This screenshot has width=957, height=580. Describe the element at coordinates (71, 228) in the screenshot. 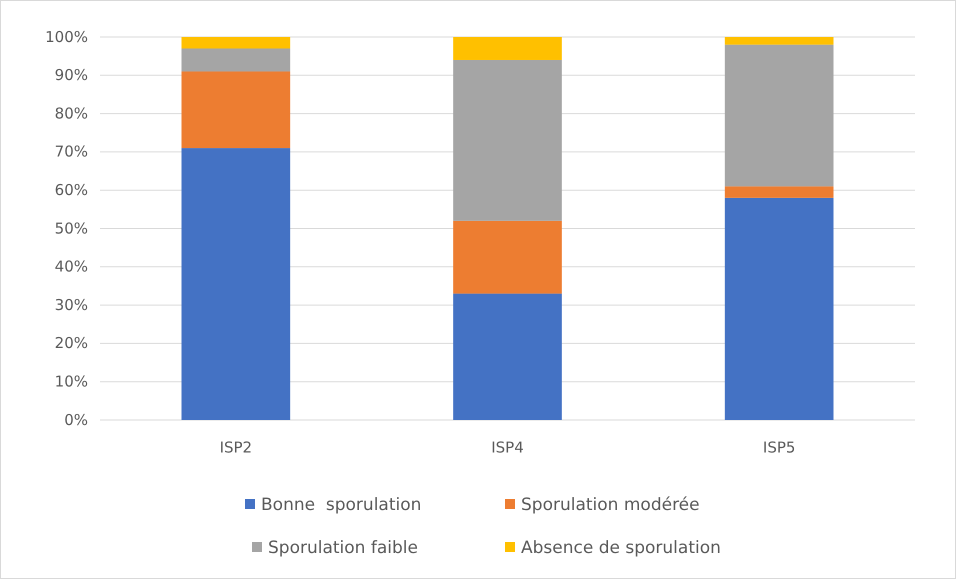

I see `y-tick-label: 50%` at that location.